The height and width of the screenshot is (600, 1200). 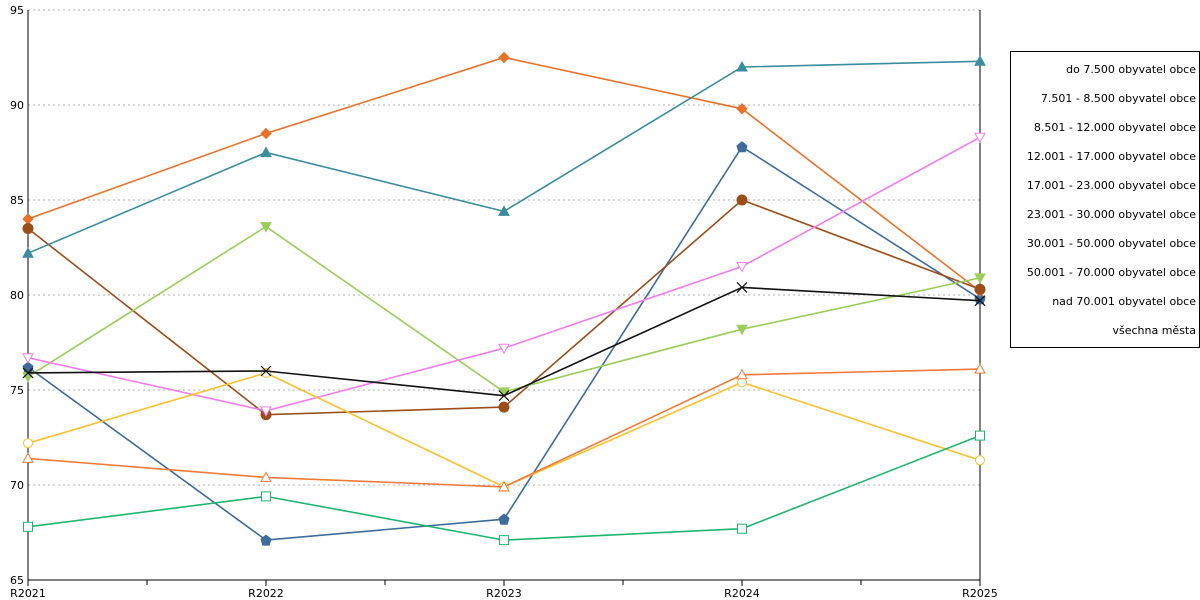 I want to click on legend-item: 12.001 - 17.000 obyvatel obce, so click(x=1111, y=156).